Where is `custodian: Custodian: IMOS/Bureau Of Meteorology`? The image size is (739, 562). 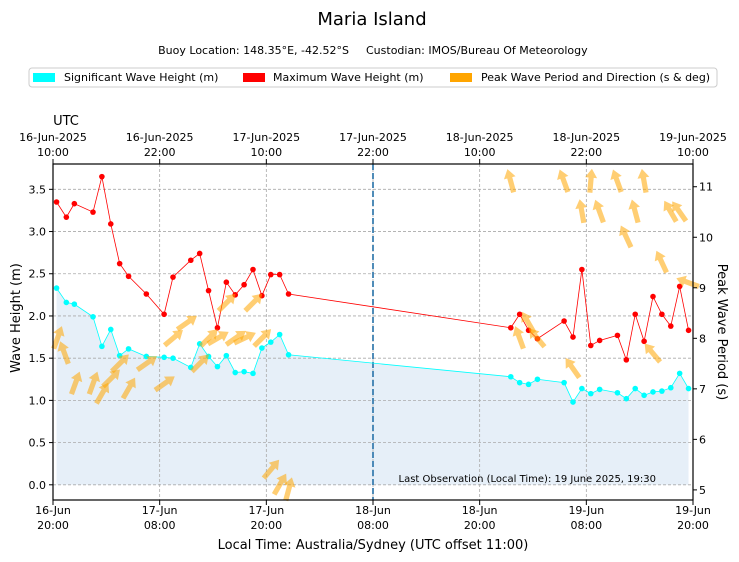 custodian: Custodian: IMOS/Bureau Of Meteorology is located at coordinates (477, 50).